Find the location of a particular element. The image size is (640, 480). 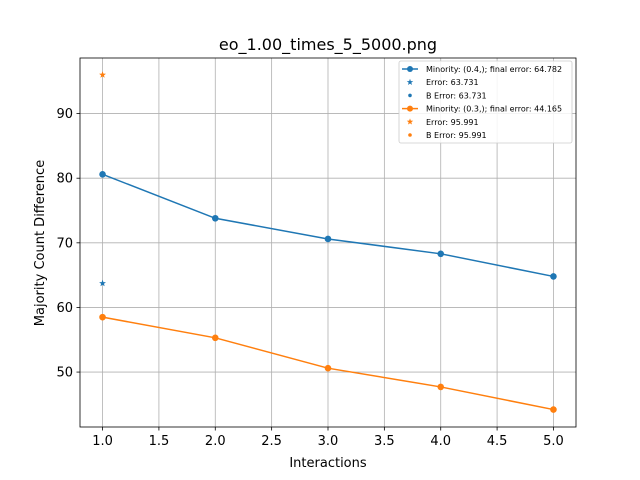

y-tick-label: 90 is located at coordinates (64, 114).